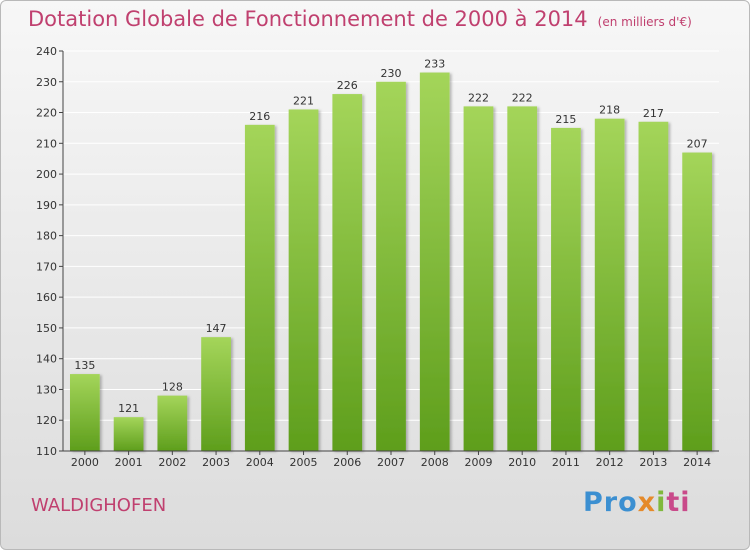 The image size is (750, 550). I want to click on bar-2001, so click(128, 434).